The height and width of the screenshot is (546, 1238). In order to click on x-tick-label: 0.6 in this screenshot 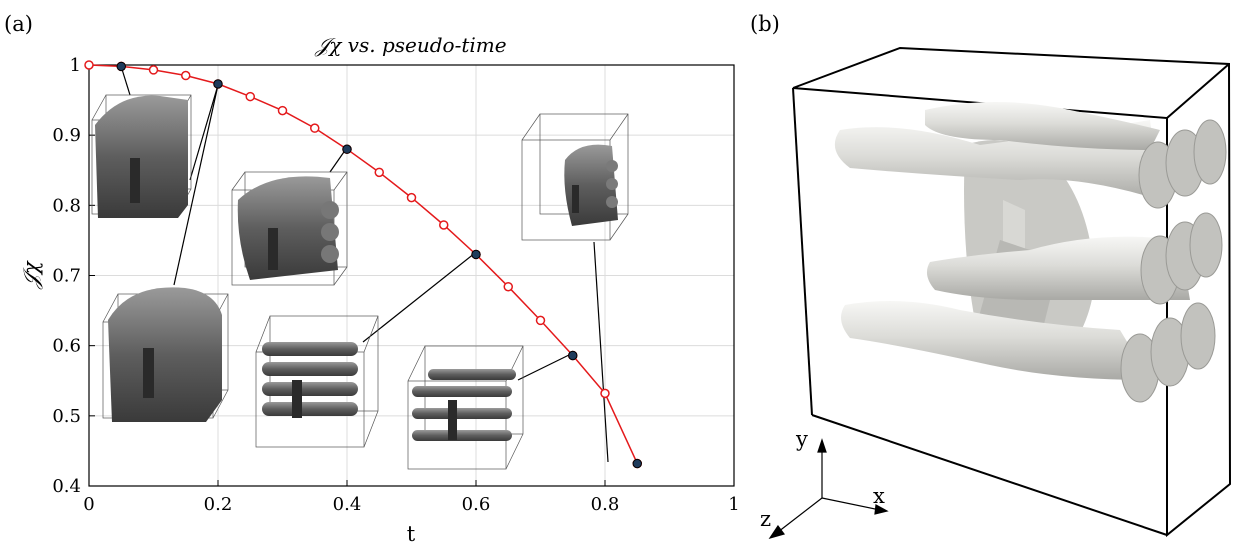, I will do `click(476, 504)`.